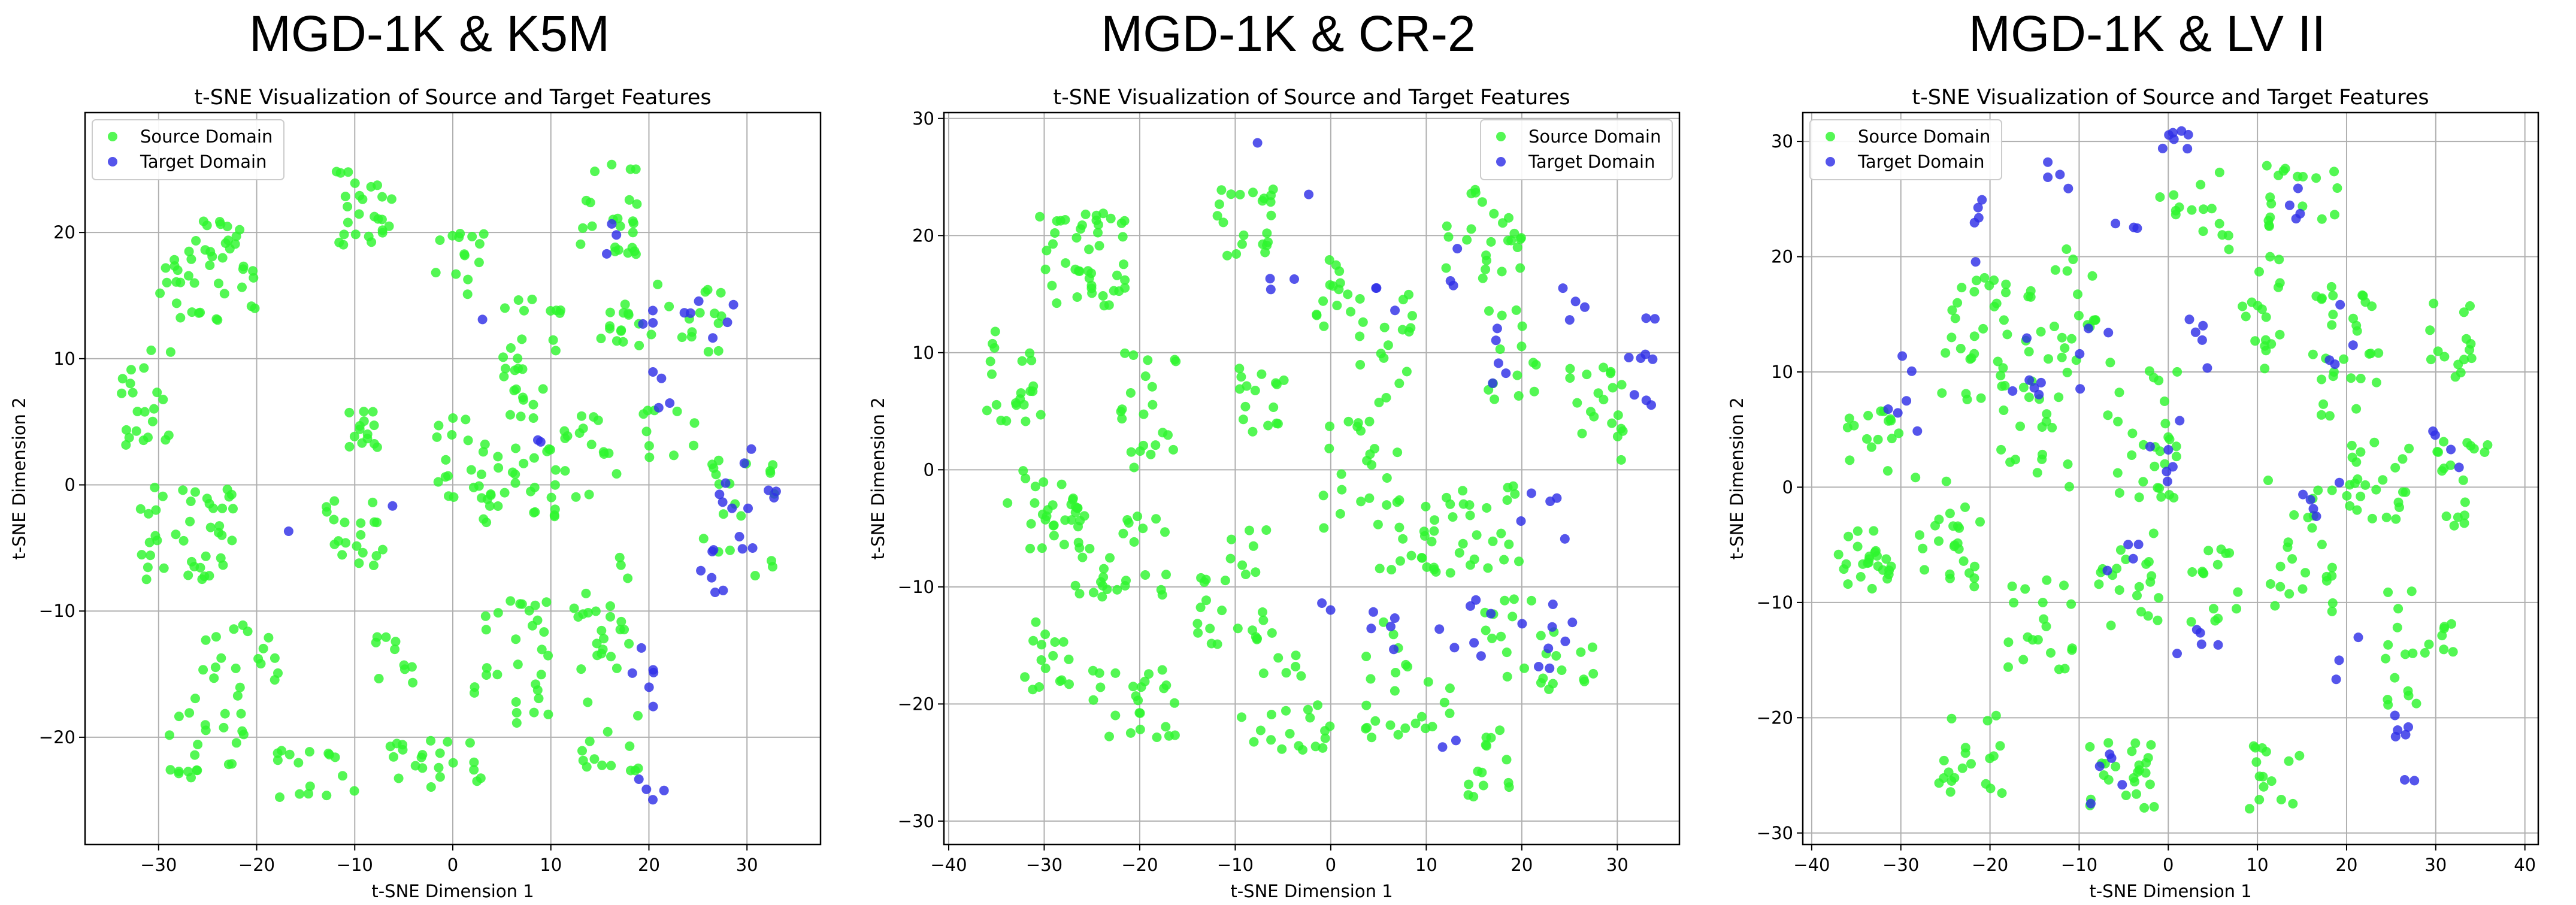 The width and height of the screenshot is (2576, 905). I want to click on x-tick-label: 0, so click(452, 865).